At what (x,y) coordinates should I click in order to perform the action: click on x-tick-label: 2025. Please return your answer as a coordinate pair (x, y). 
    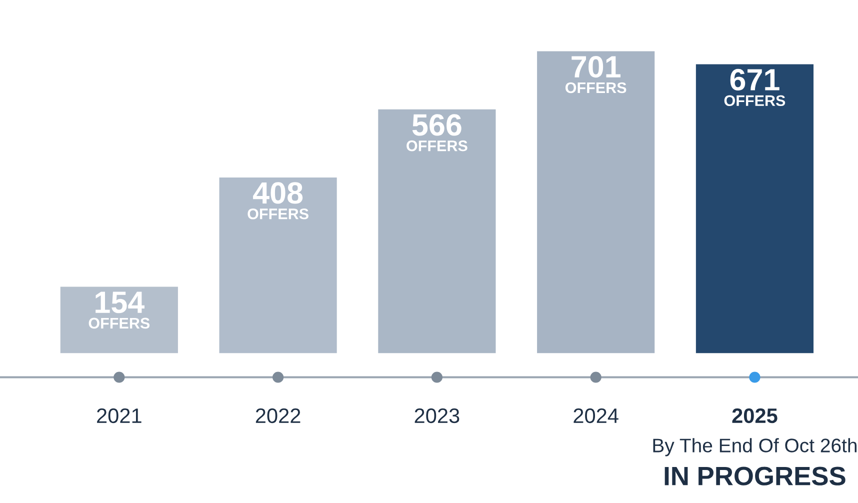
    Looking at the image, I should click on (755, 416).